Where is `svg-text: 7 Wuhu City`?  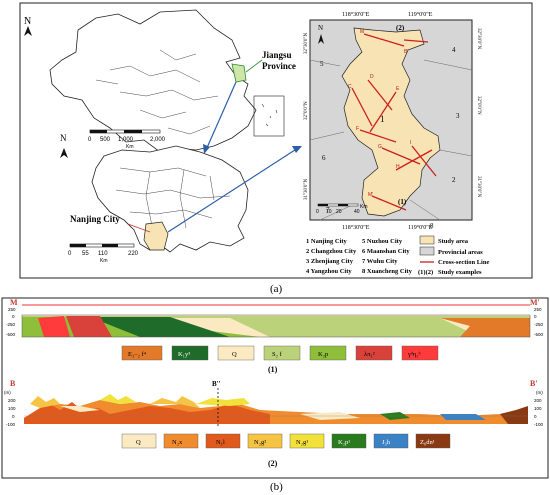 svg-text: 7 Wuhu City is located at coordinates (380, 261).